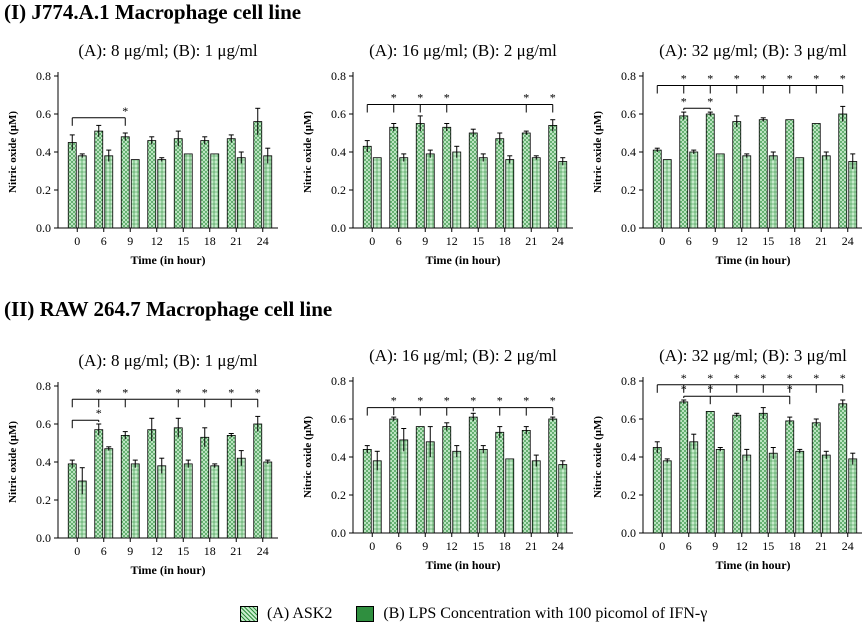 This screenshot has height=629, width=862. I want to click on chart-title: (A): 16 μg/ml; (B): 2 μg/ml, so click(463, 50).